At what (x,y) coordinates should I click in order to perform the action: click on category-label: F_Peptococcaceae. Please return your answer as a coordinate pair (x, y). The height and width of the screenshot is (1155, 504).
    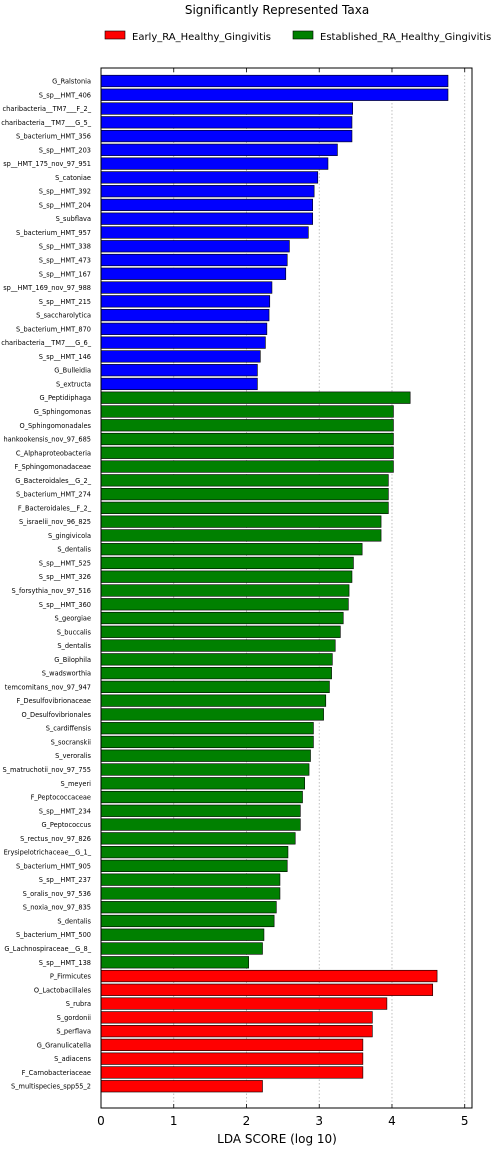
    Looking at the image, I should click on (61, 798).